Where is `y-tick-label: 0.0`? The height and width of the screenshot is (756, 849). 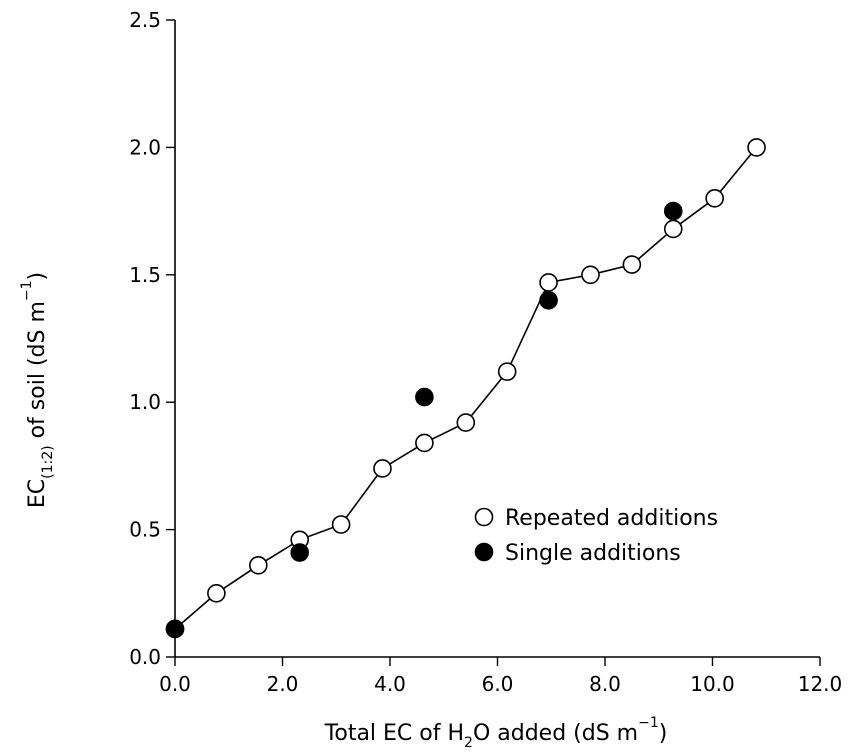 y-tick-label: 0.0 is located at coordinates (145, 657).